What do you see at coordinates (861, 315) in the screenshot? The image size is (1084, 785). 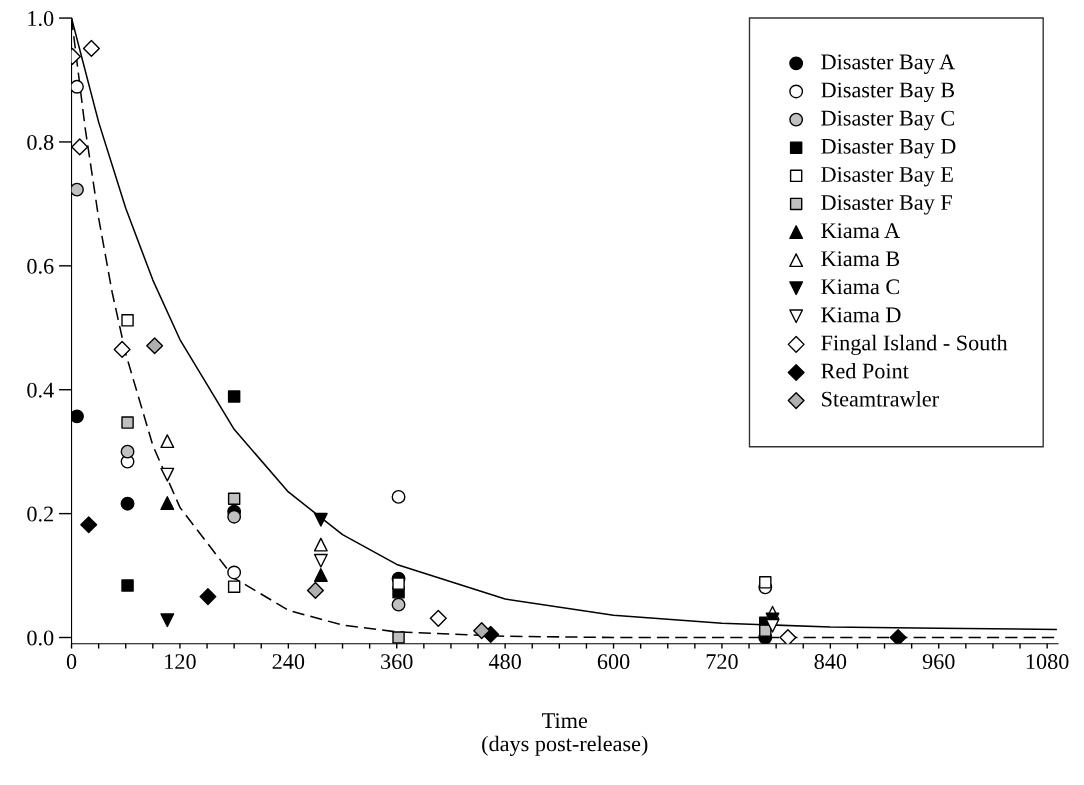 I see `legend-label: Kiama D` at bounding box center [861, 315].